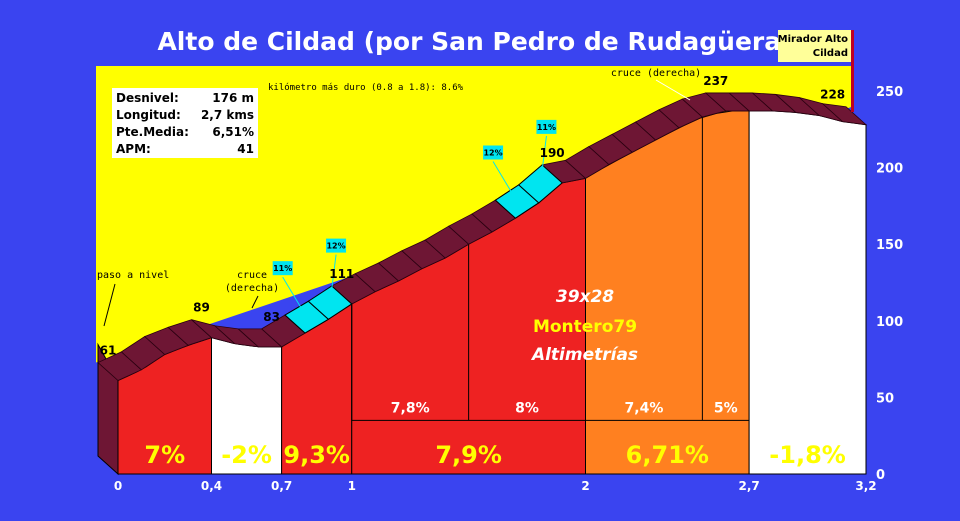  Describe the element at coordinates (147, 98) in the screenshot. I see `stat-label: Desnivel:` at that location.